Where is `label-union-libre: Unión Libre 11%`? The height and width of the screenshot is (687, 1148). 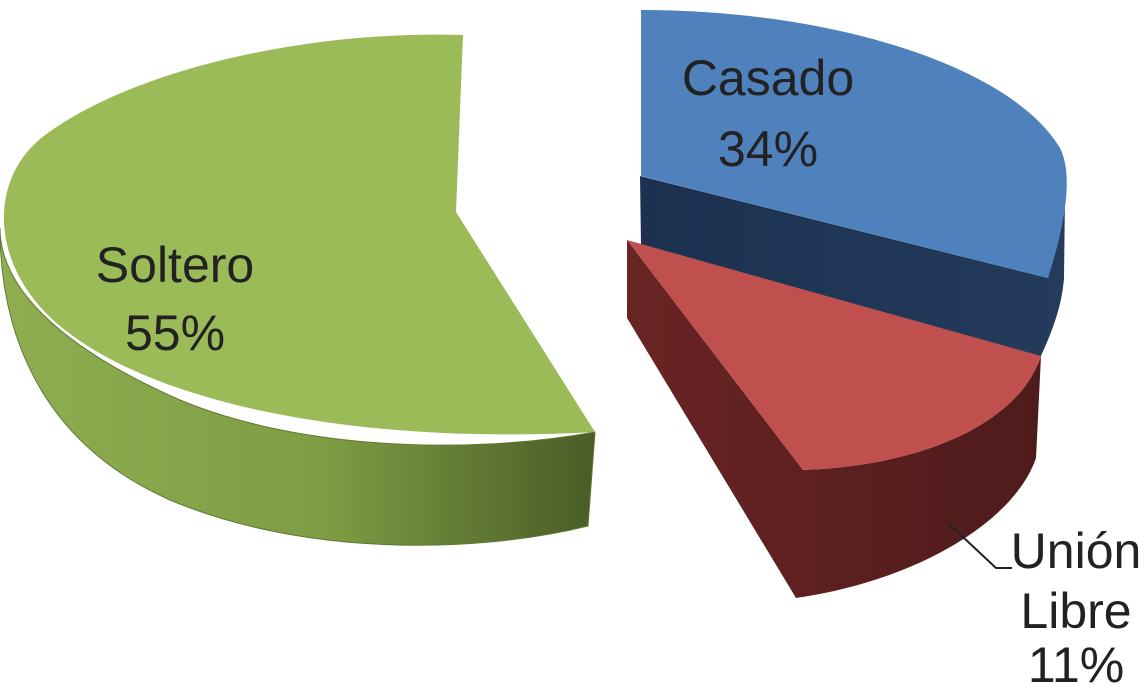 label-union-libre: Unión Libre 11% is located at coordinates (1076, 605).